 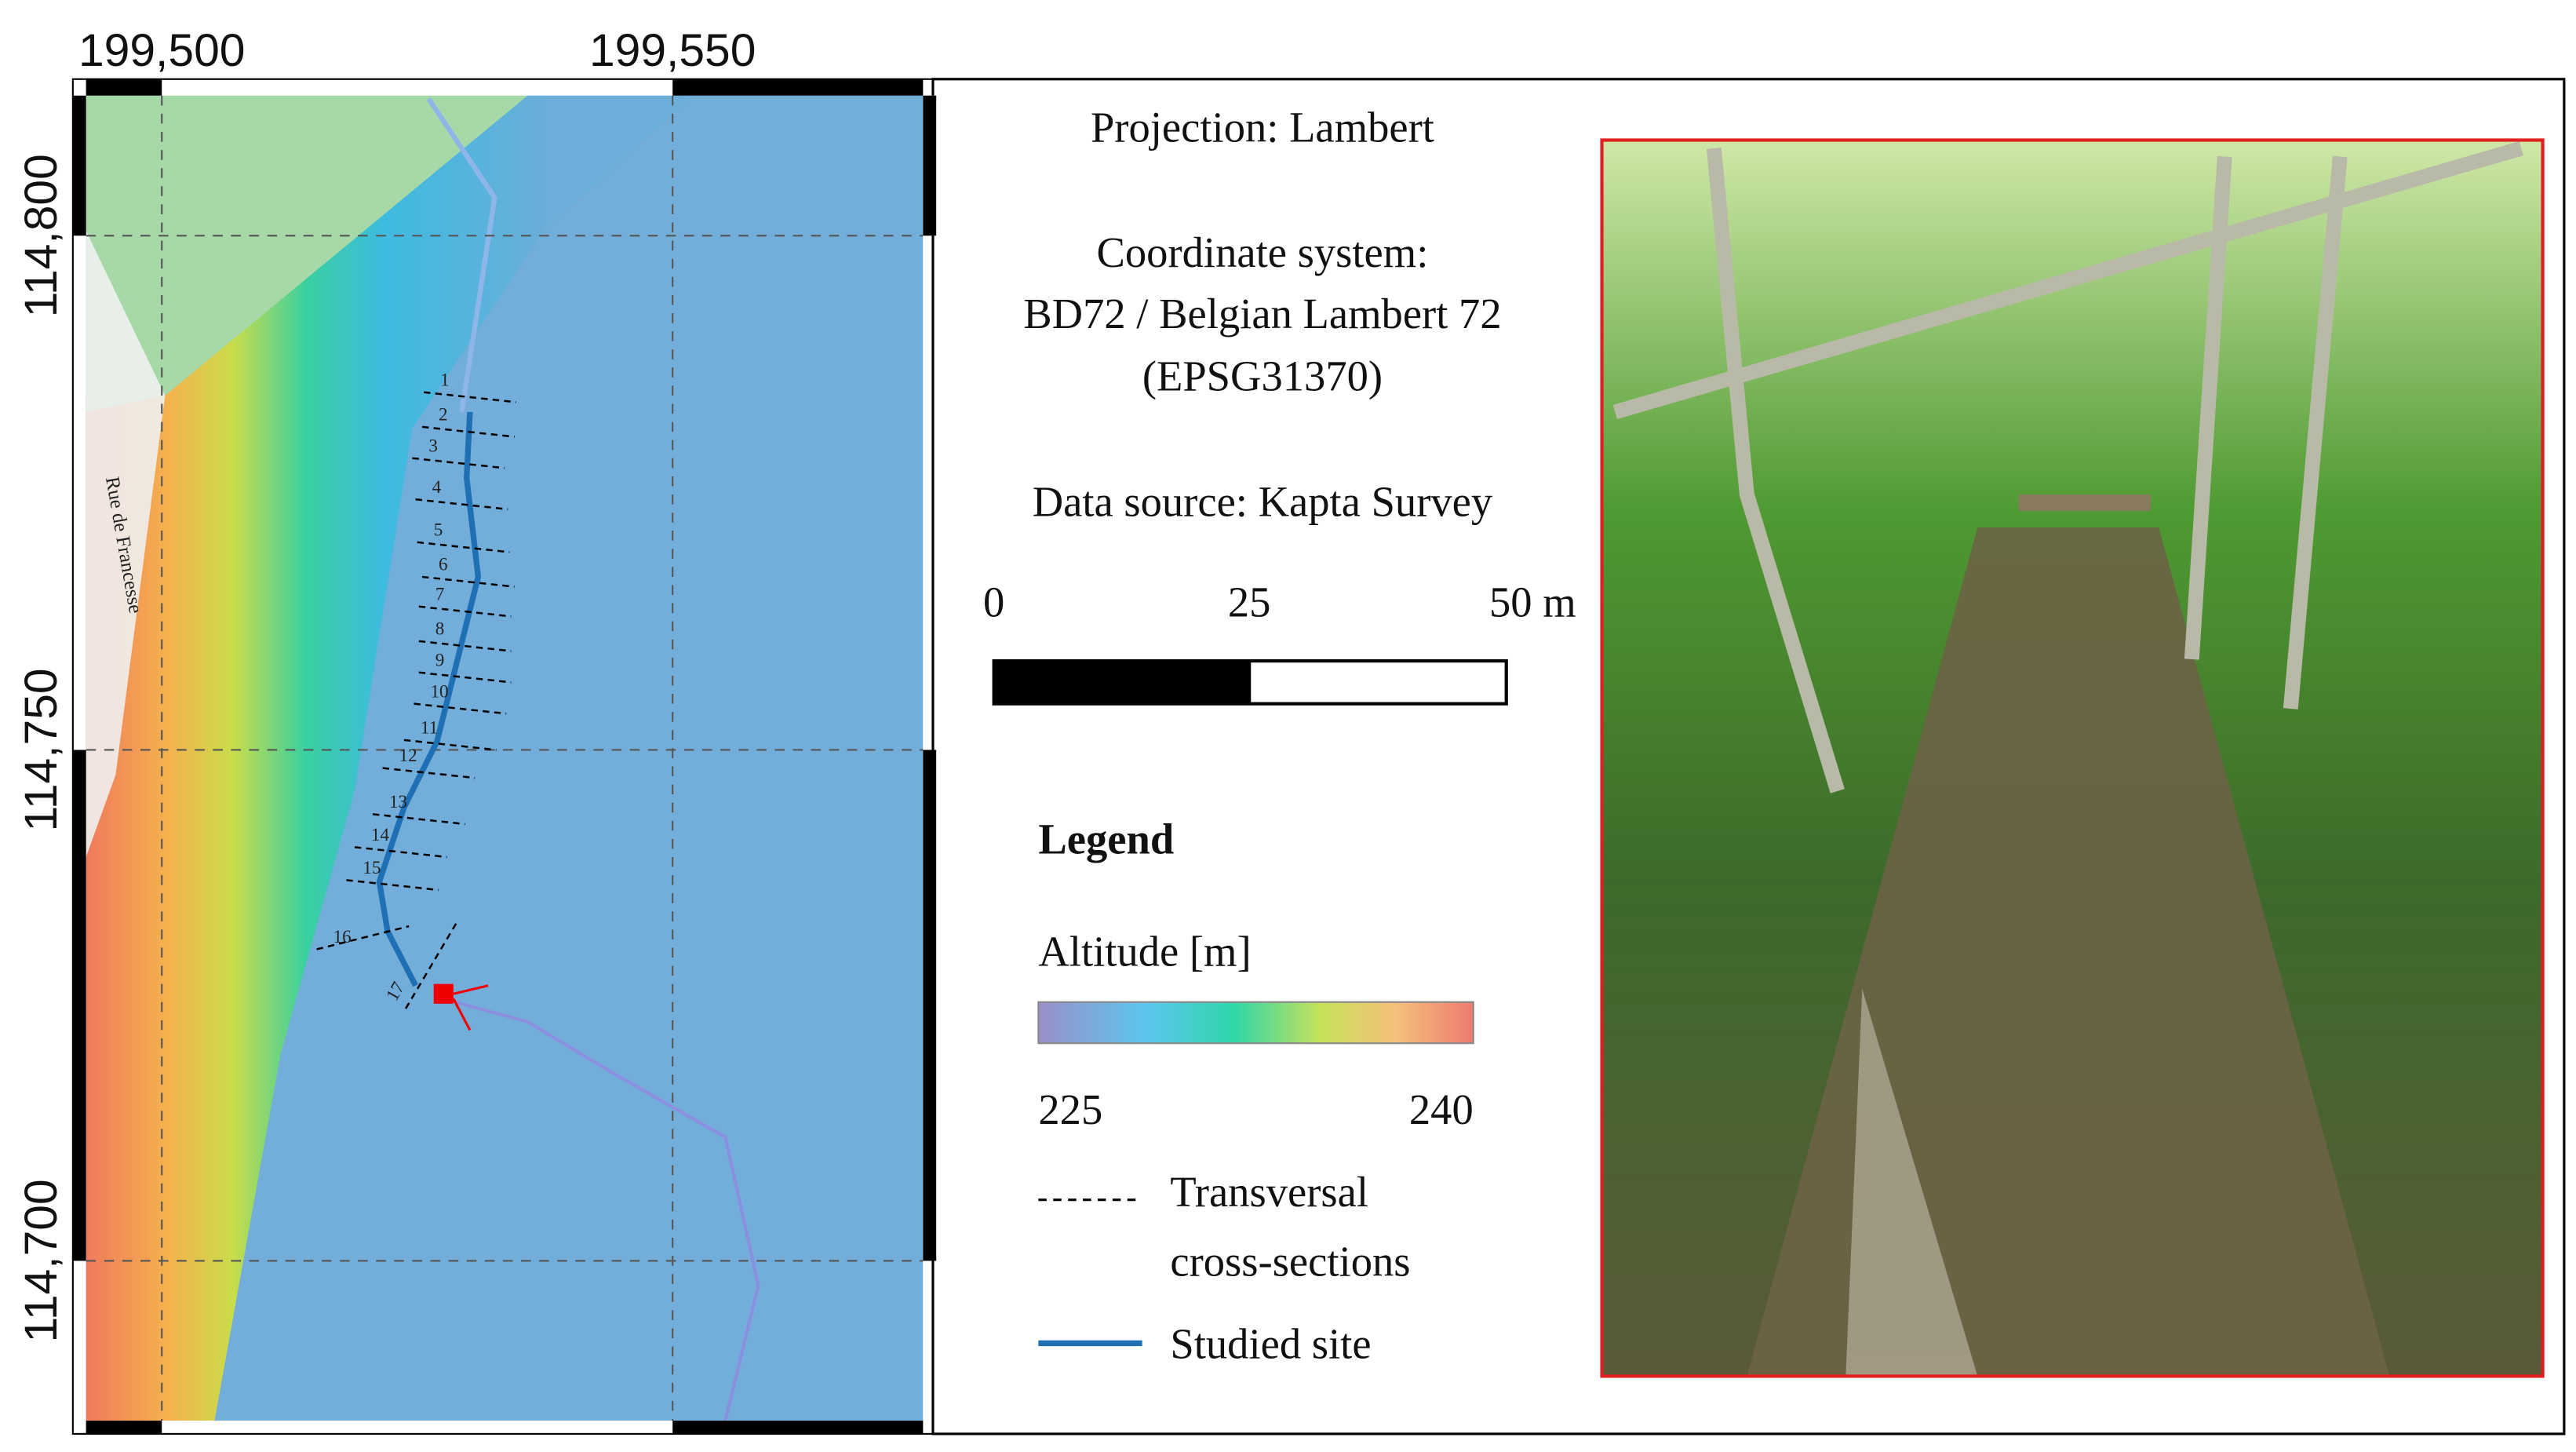 I want to click on section-label: 15, so click(x=372, y=867).